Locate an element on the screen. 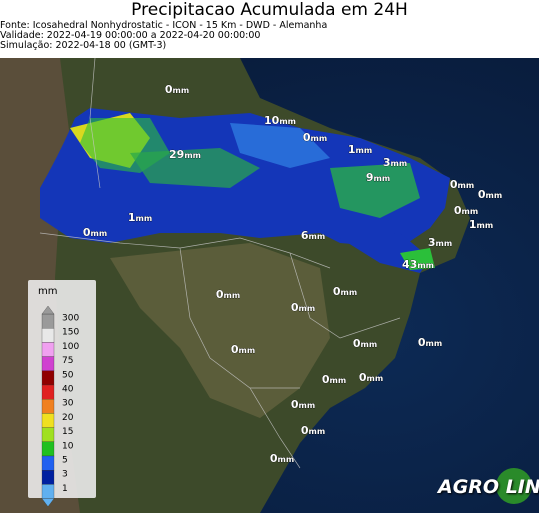 This screenshot has width=539, height=513. precip-label: 10mm is located at coordinates (280, 120).